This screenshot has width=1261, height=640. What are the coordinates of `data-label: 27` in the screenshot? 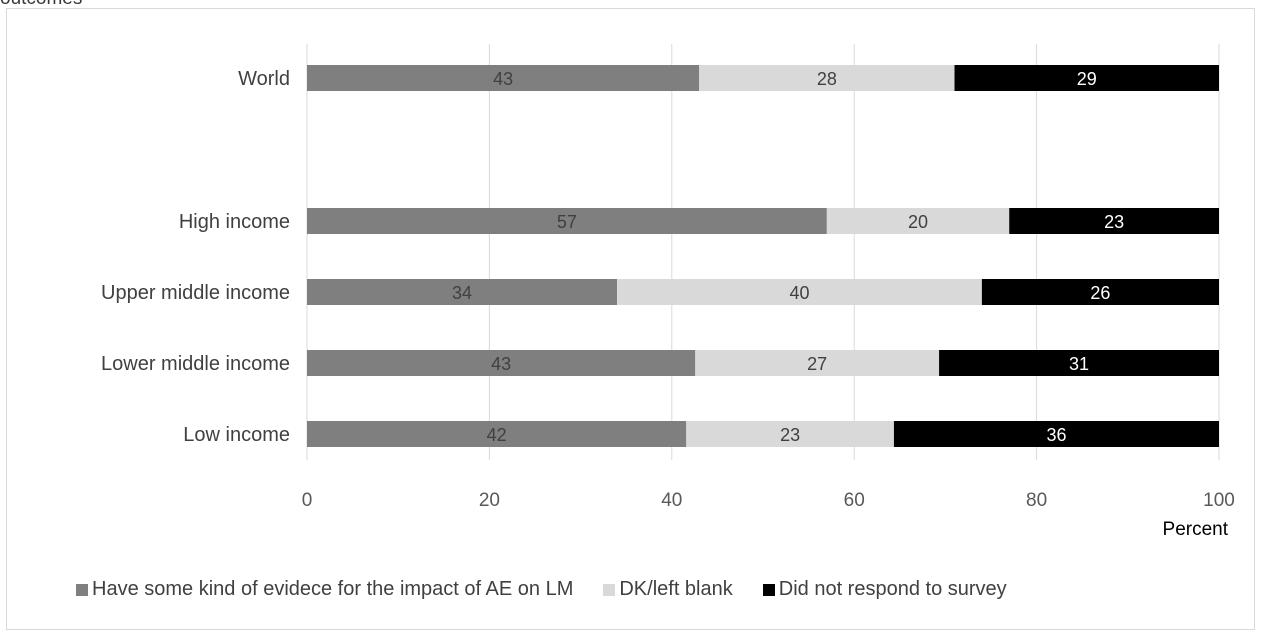 It's located at (817, 364).